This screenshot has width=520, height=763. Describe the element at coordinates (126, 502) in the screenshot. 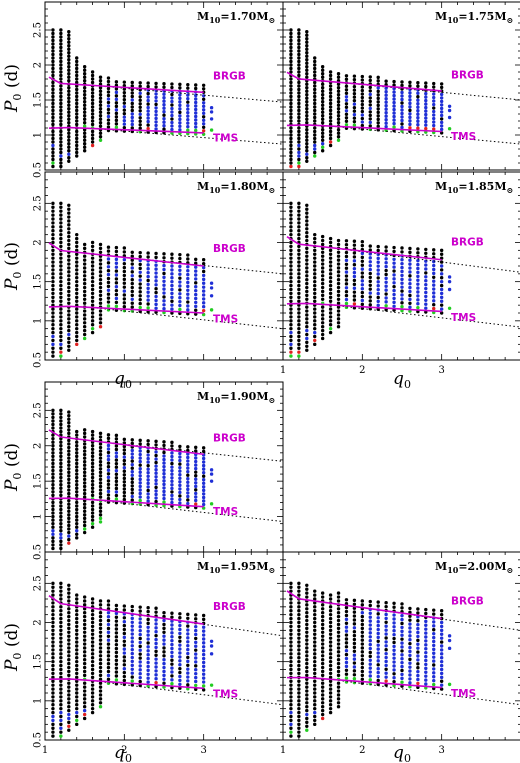

I see `tms-line` at that location.